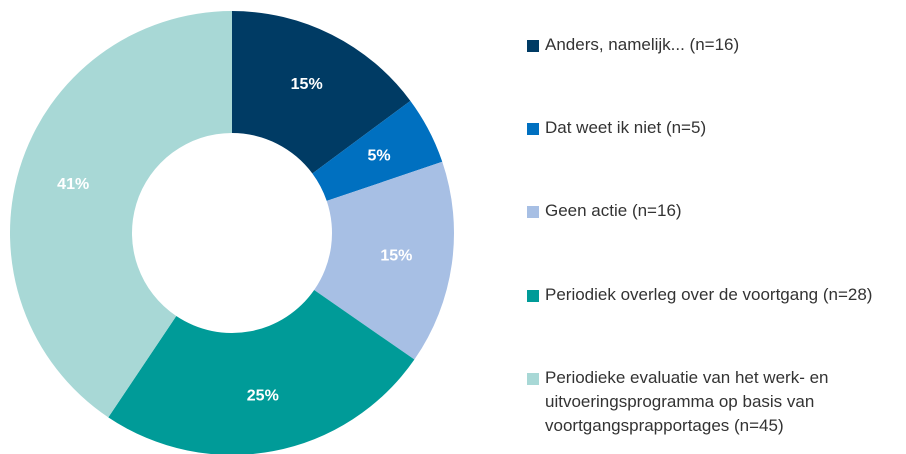 This screenshot has width=906, height=454. Describe the element at coordinates (73, 184) in the screenshot. I see `data-label: 41%` at that location.